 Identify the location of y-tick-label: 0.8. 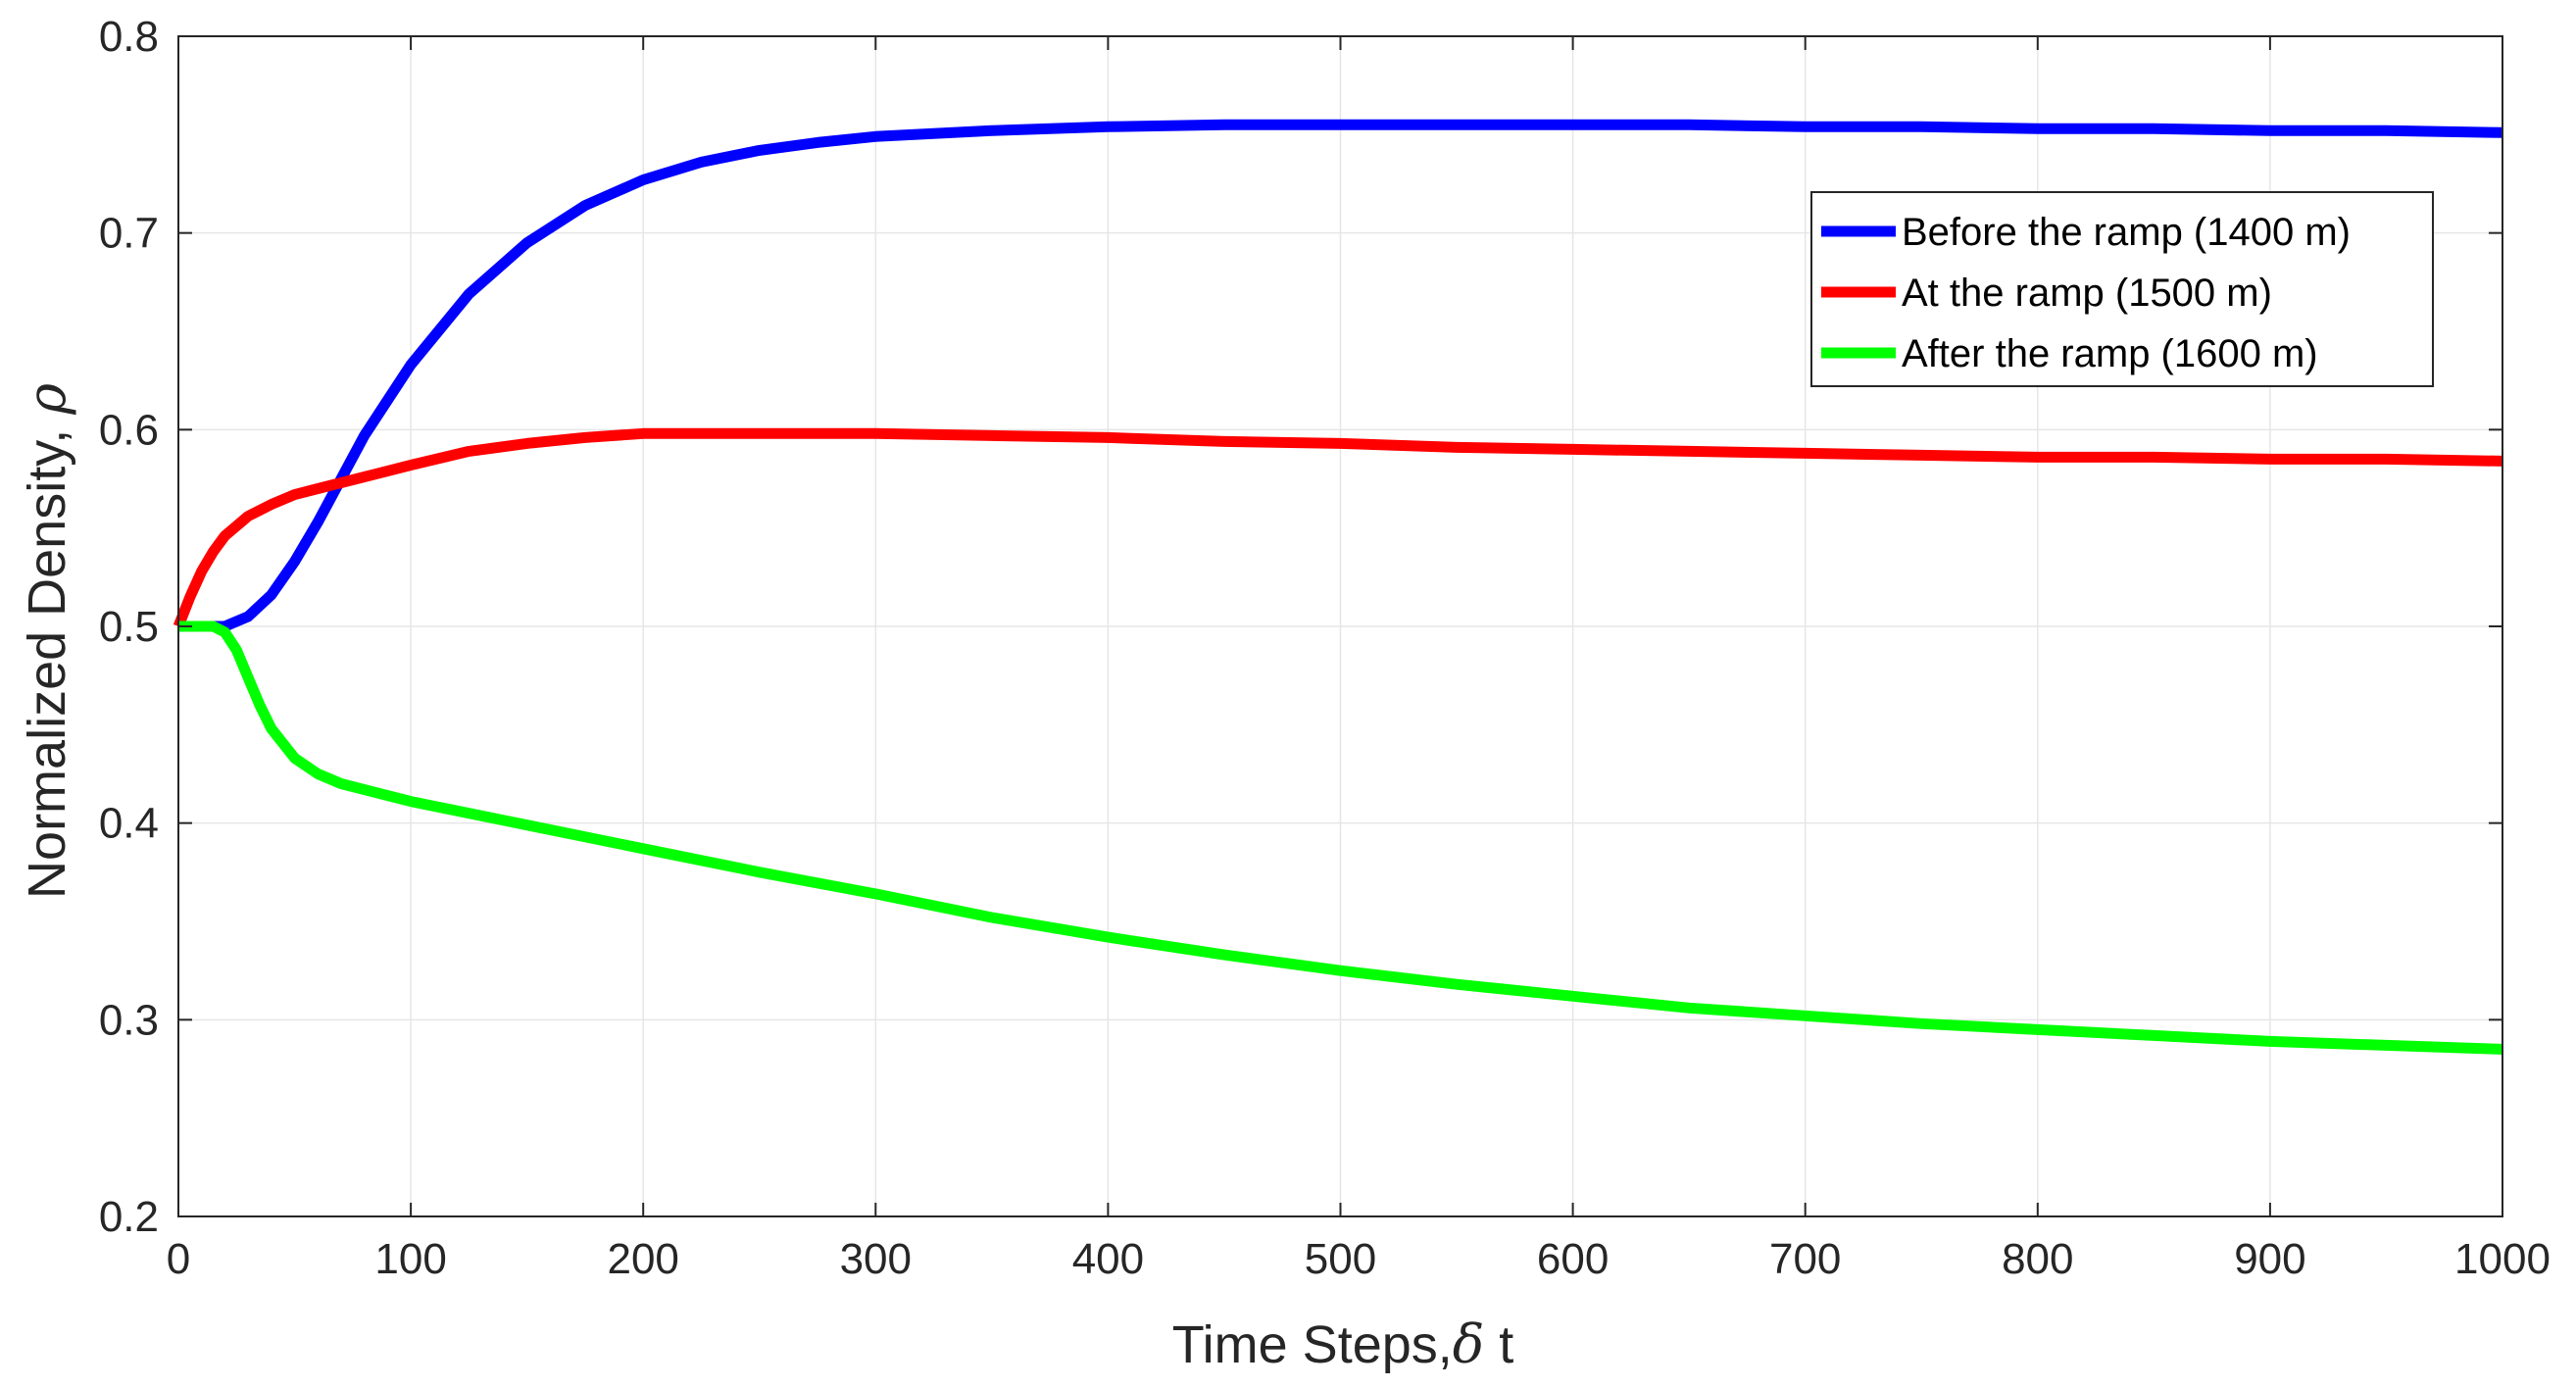
(129, 37).